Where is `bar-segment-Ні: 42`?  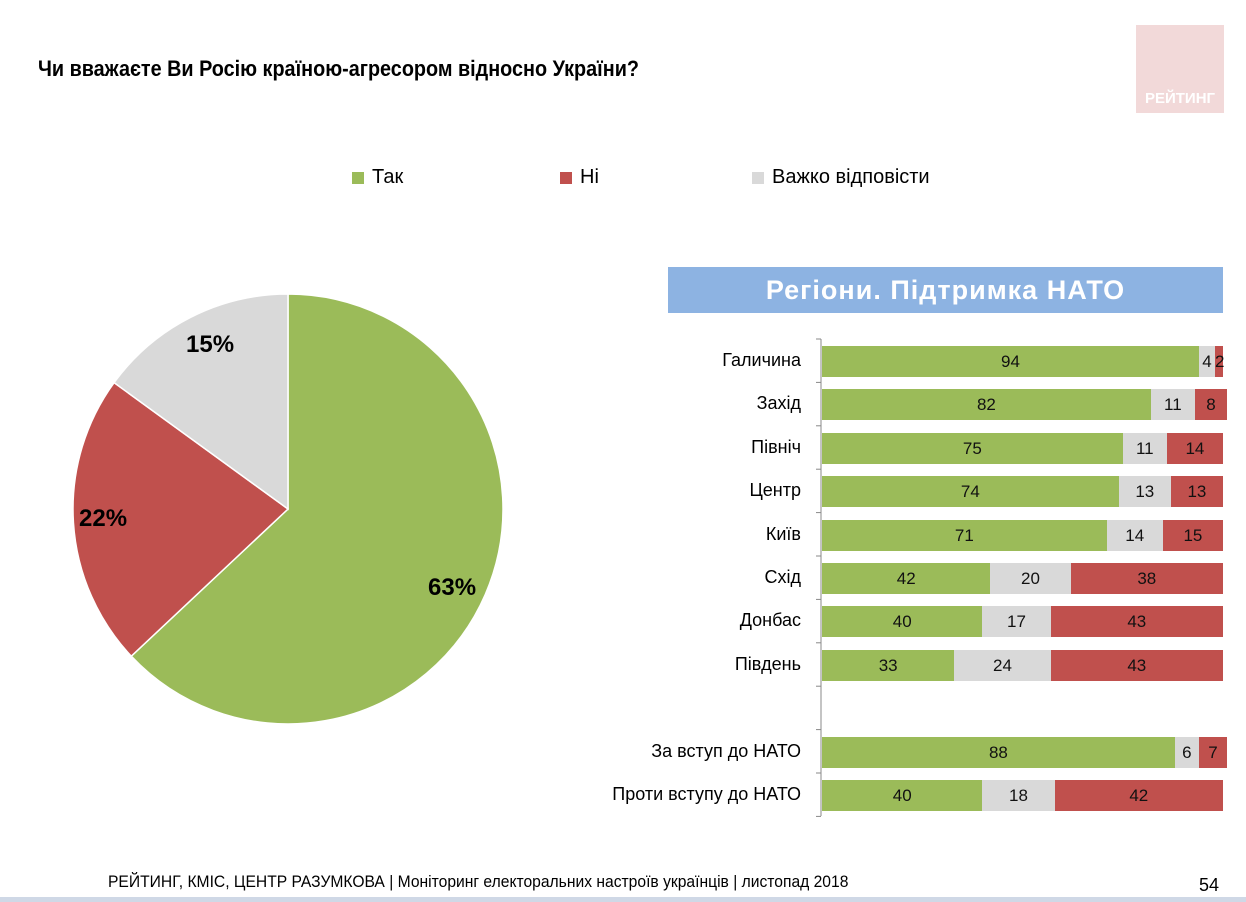 bar-segment-Ні: 42 is located at coordinates (1138, 795).